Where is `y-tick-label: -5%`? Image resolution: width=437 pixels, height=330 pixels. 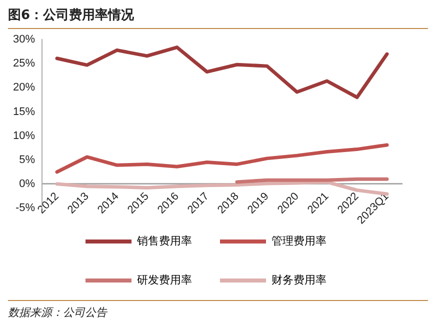
y-tick-label: -5% is located at coordinates (25, 208).